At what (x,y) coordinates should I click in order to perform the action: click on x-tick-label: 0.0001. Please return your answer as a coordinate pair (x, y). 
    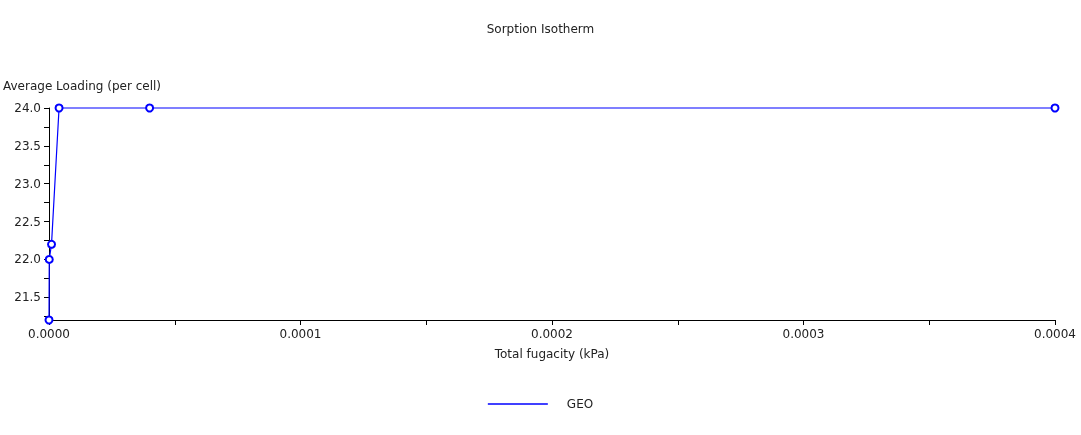
    Looking at the image, I should click on (300, 334).